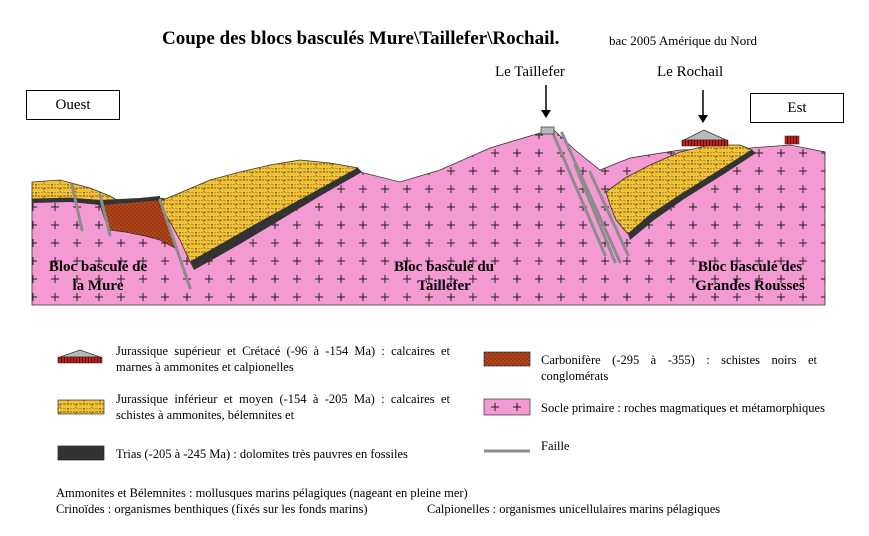 This screenshot has height=536, width=869. Describe the element at coordinates (792, 140) in the screenshot. I see `east-red-cap` at that location.